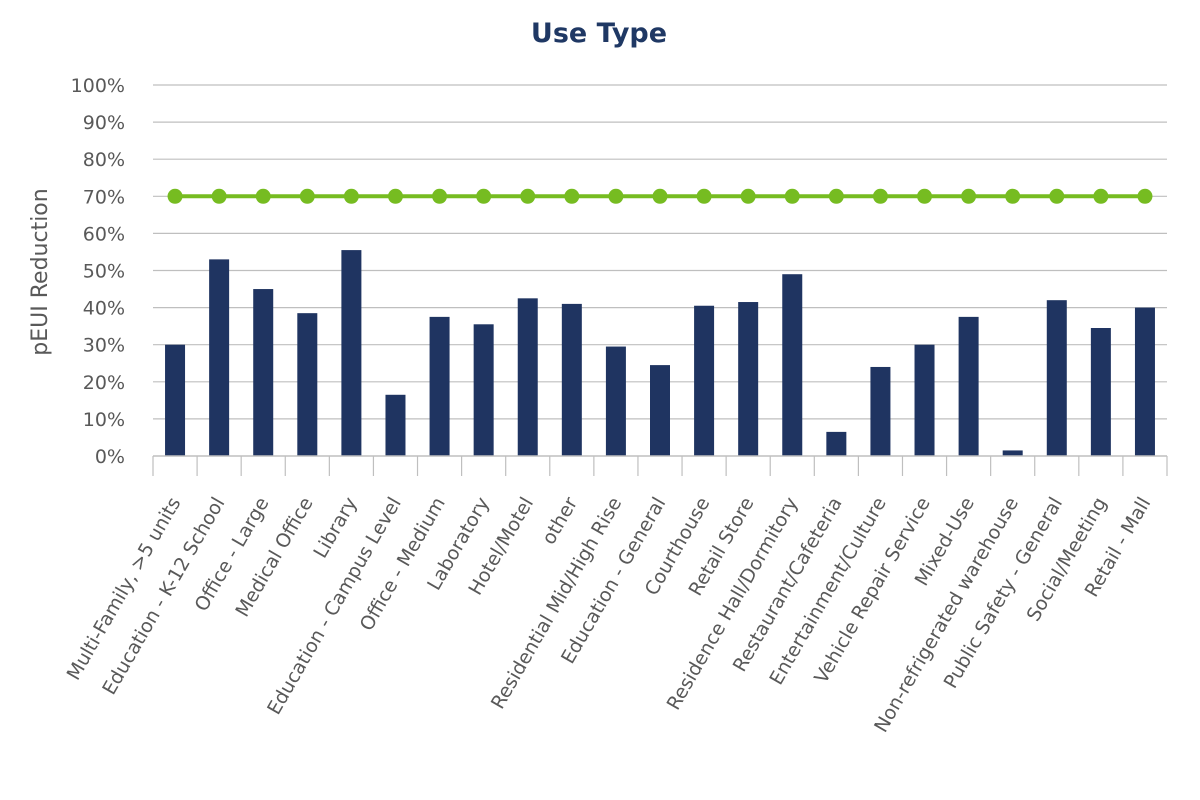  What do you see at coordinates (660, 465) in the screenshot?
I see `x-axis` at bounding box center [660, 465].